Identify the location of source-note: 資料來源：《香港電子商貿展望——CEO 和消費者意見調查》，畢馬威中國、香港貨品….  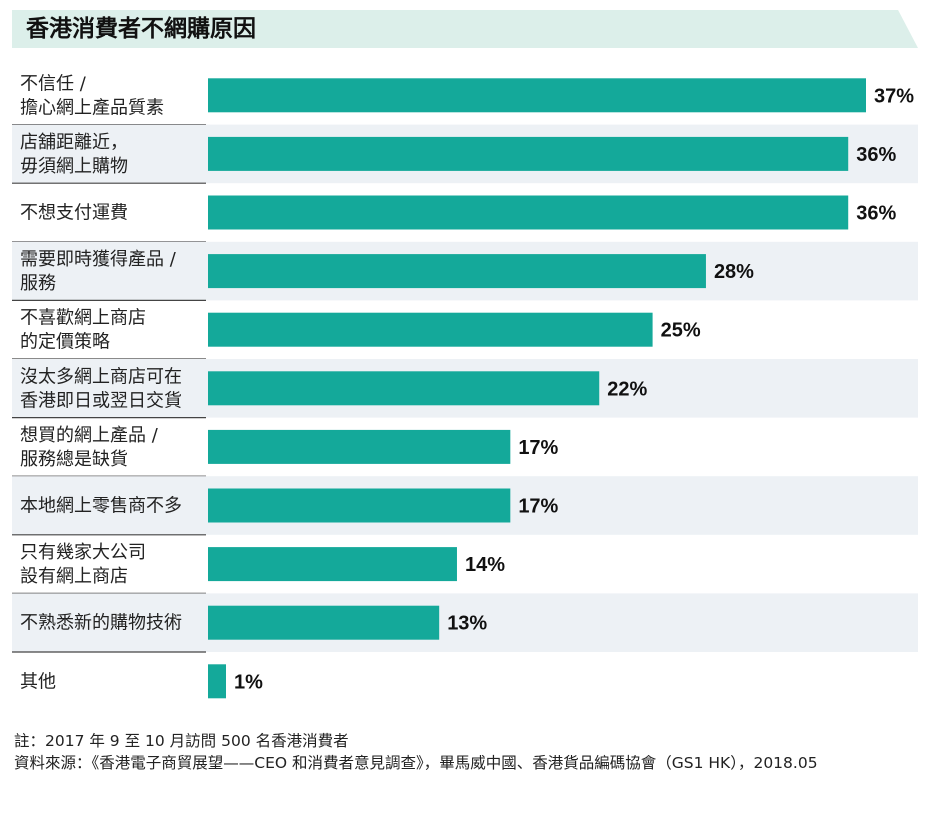
(416, 763).